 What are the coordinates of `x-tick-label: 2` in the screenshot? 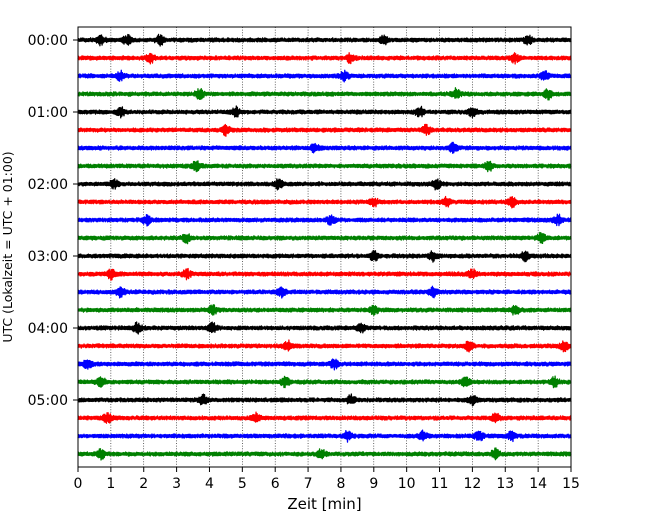 It's located at (143, 484).